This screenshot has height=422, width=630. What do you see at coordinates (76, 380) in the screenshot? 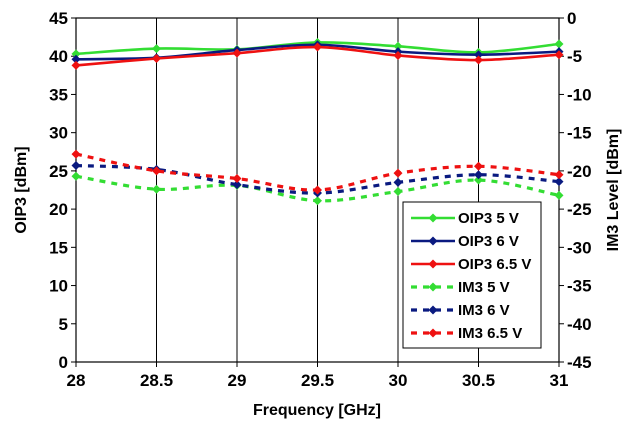
I see `x-tick-label: 28` at bounding box center [76, 380].